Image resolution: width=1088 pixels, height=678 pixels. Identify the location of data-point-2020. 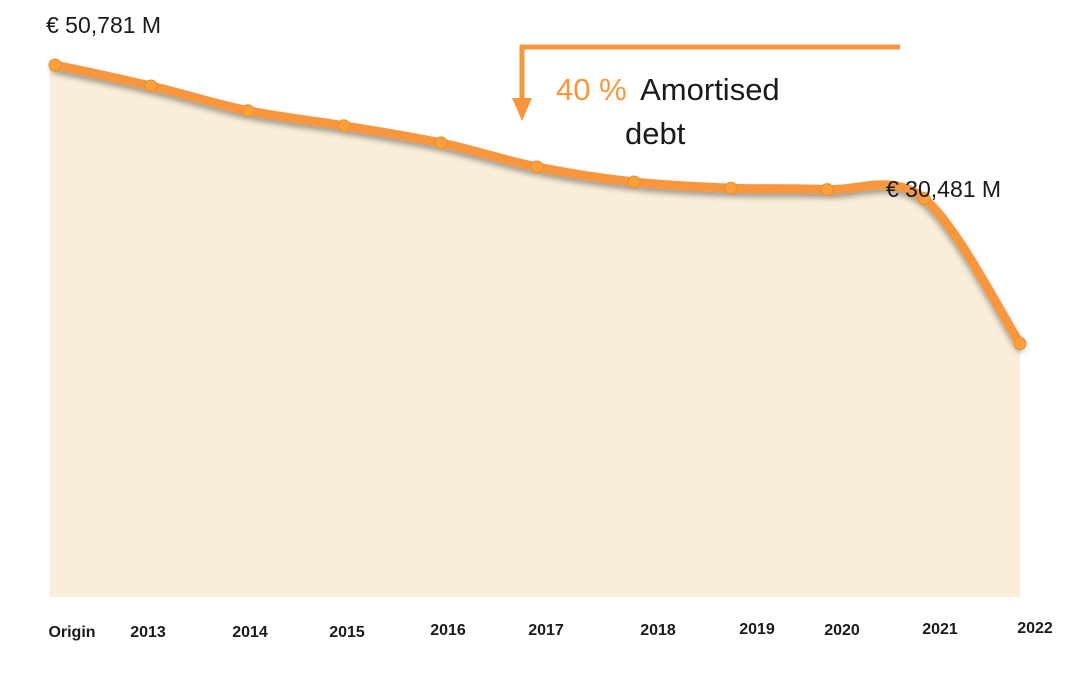
(827, 190).